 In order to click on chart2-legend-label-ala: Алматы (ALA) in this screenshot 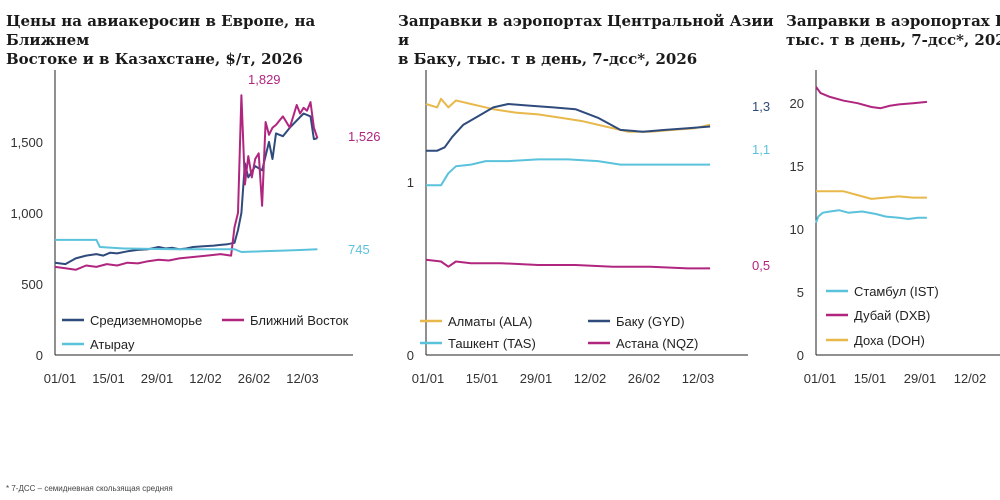, I will do `click(490, 321)`.